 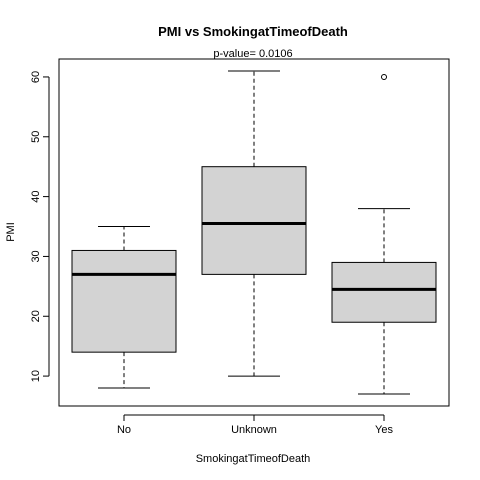 I want to click on box-unknown, so click(x=254, y=223).